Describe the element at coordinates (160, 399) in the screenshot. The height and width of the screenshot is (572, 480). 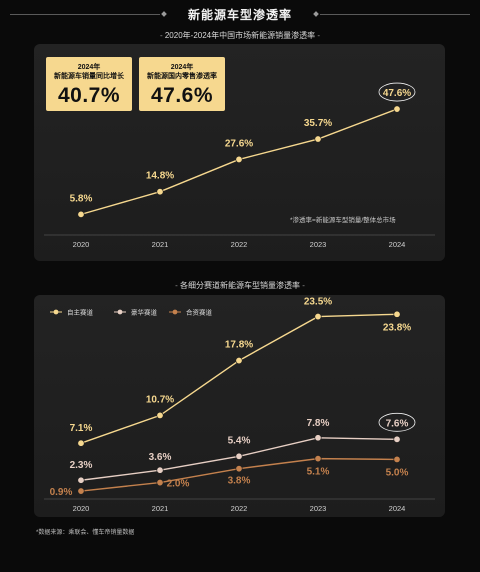
I see `data-label: 10.7%` at that location.